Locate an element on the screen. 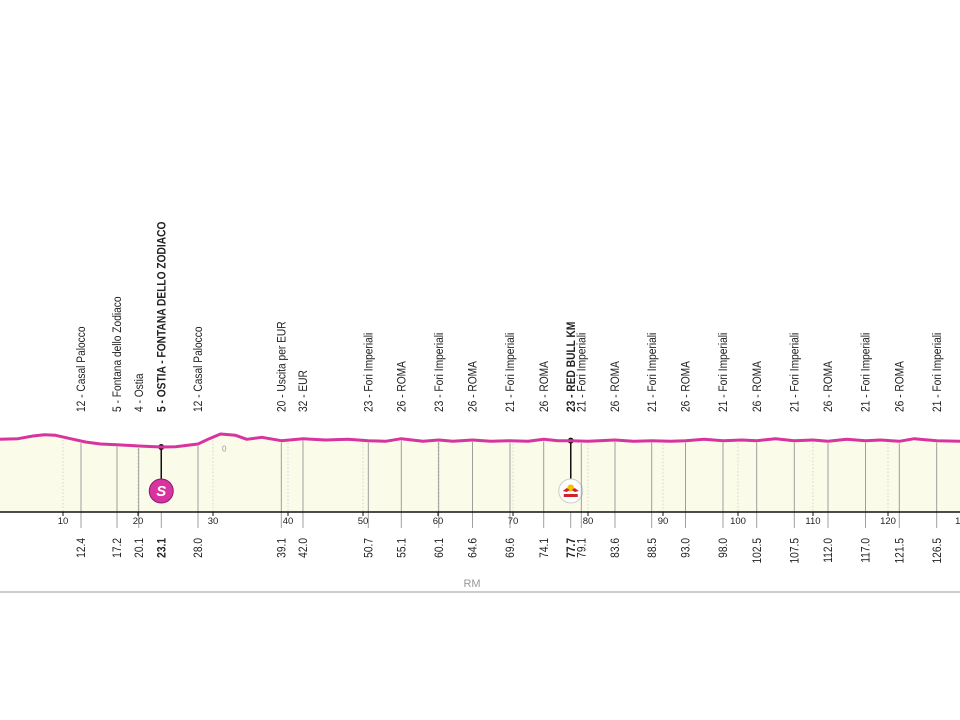 Image resolution: width=960 pixels, height=720 pixels. waypoint-name: 32 - EUR is located at coordinates (303, 391).